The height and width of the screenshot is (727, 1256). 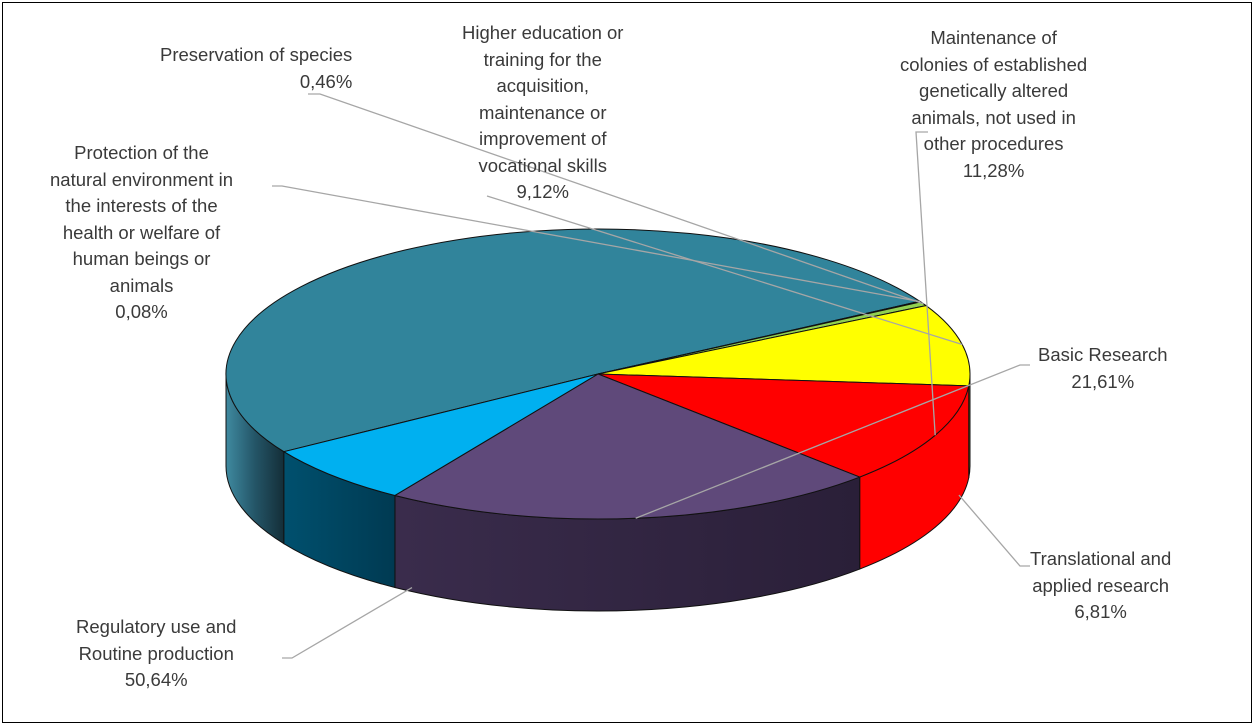 I want to click on slice-label-text: colonies of established, so click(x=994, y=64).